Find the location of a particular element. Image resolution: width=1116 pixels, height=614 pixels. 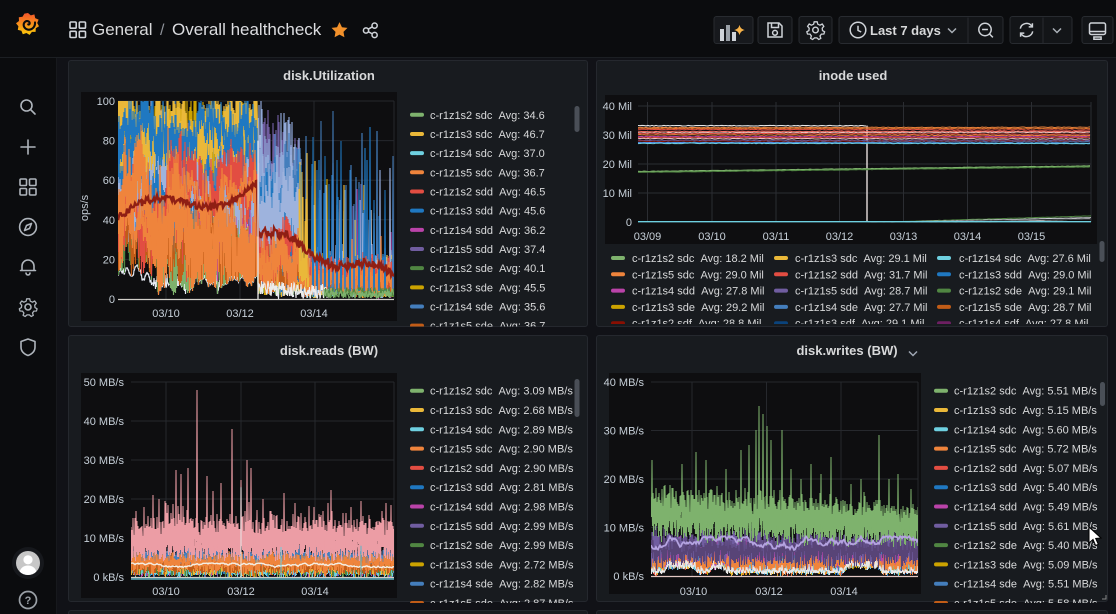

svg-text: 50 MB/s is located at coordinates (104, 383).